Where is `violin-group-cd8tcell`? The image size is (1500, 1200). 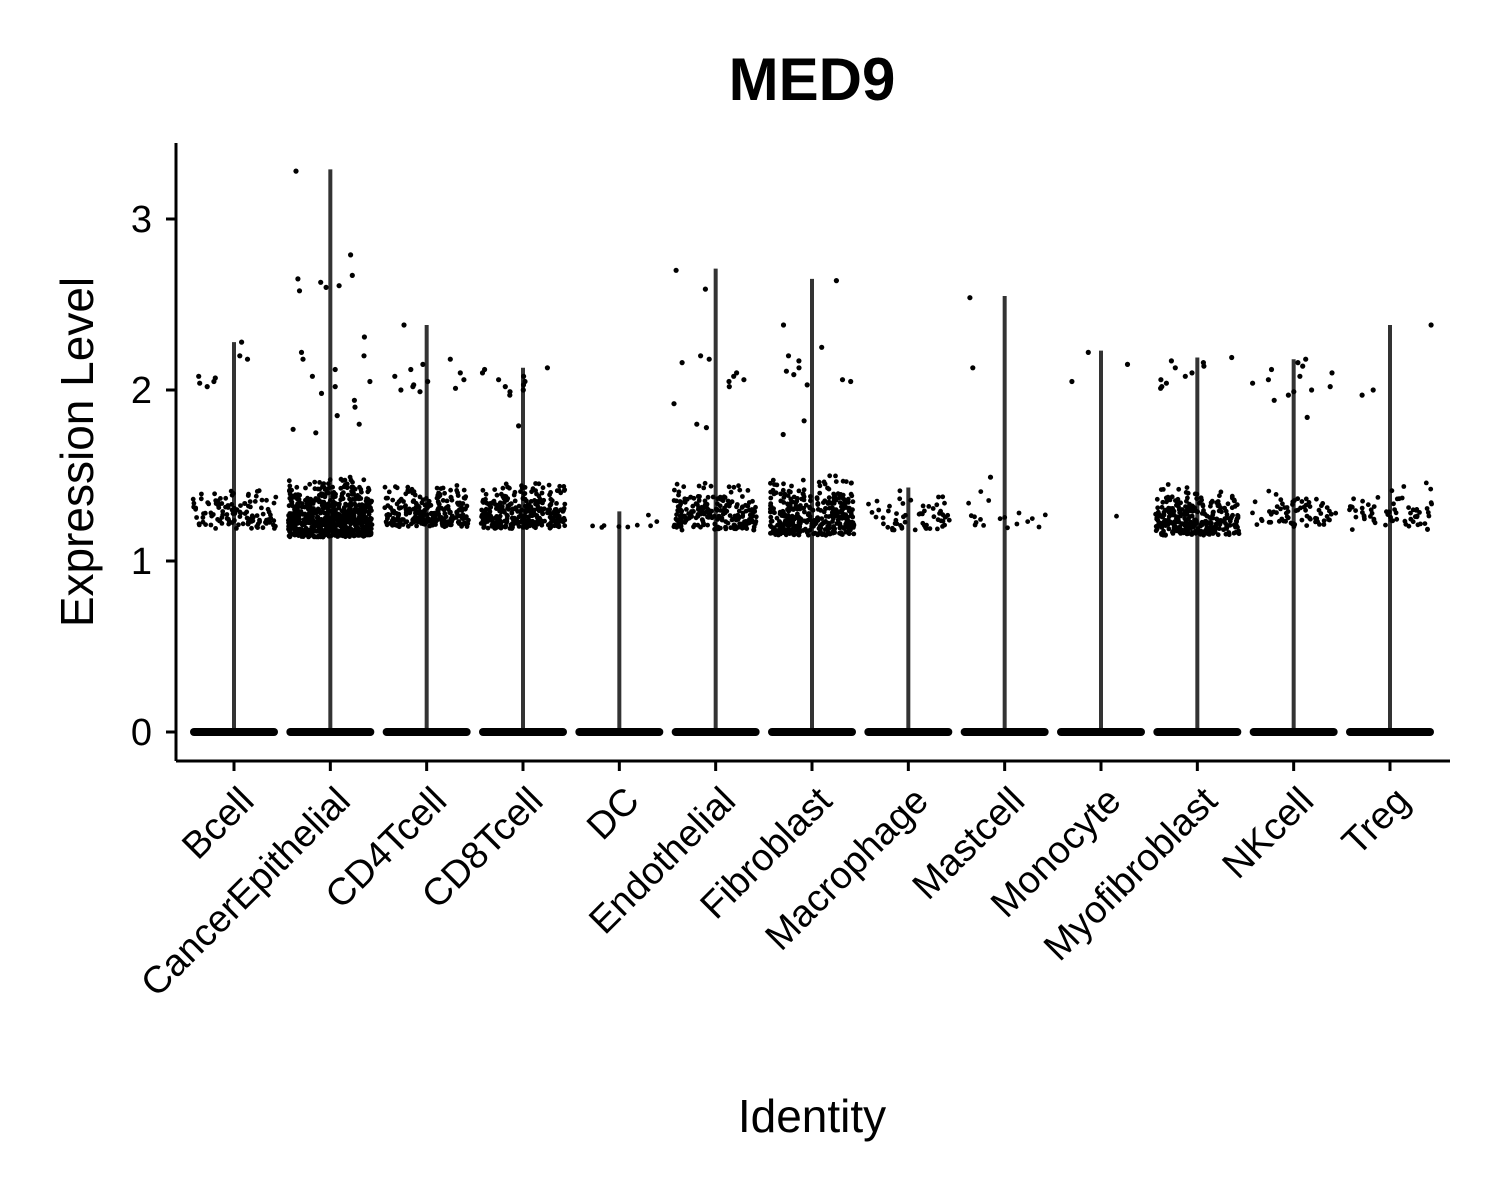 violin-group-cd8tcell is located at coordinates (523, 550).